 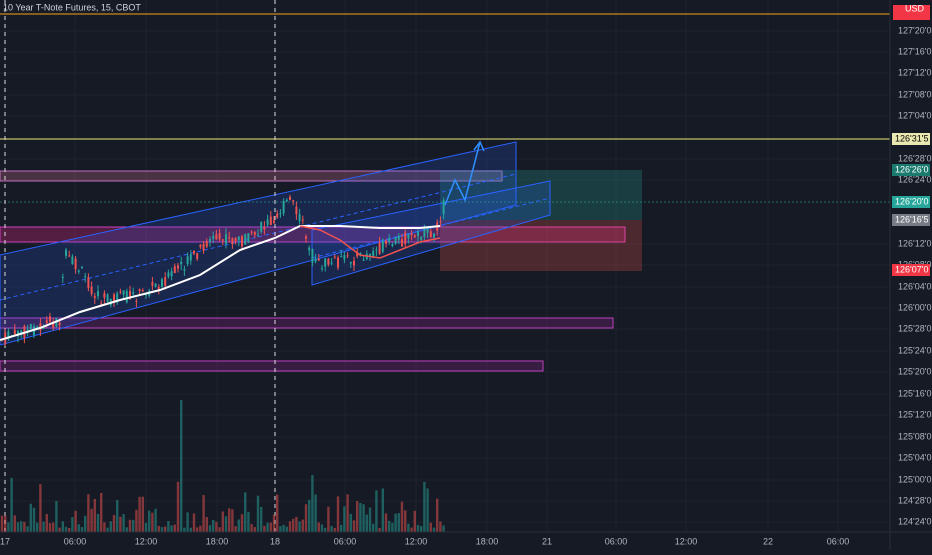 I want to click on time-label: 06:00, so click(x=75, y=541).